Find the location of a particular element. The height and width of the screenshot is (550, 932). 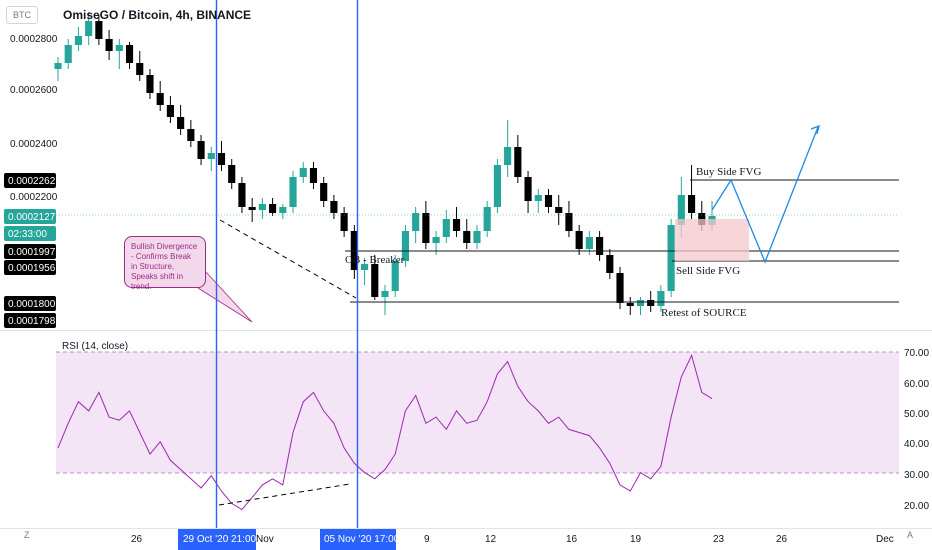

rsi-indicator-label: RSI (14, close) is located at coordinates (95, 346).